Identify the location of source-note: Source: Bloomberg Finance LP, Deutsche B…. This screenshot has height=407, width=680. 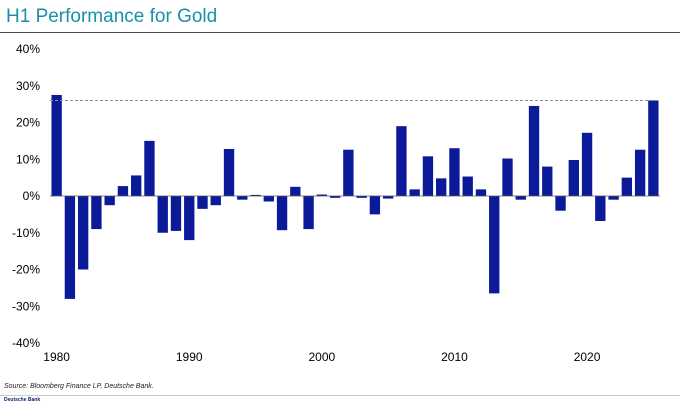
(79, 386).